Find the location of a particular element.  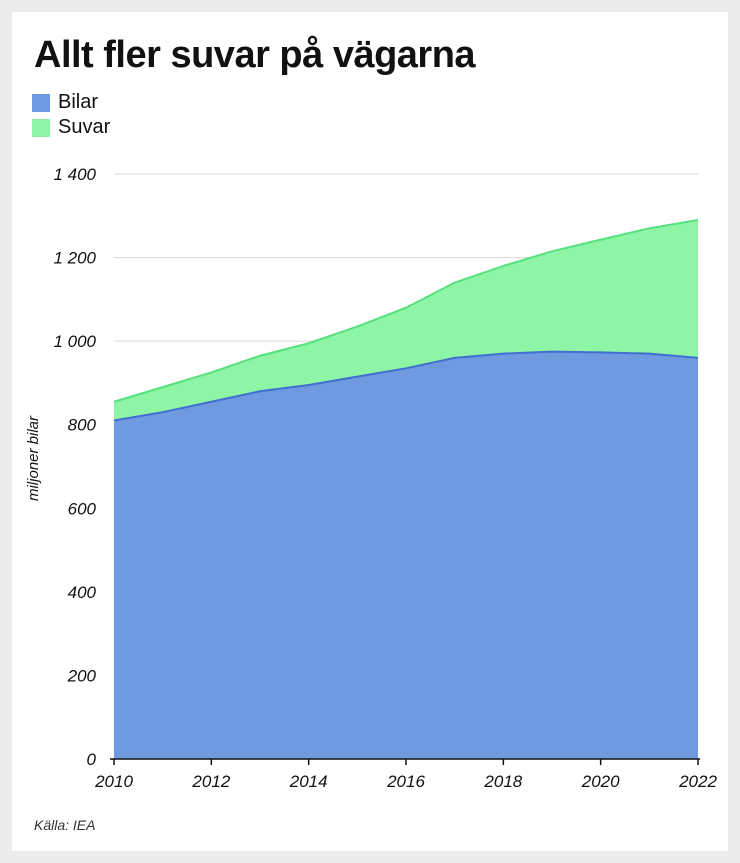

chart-title: Allt fler suvar på vägarna is located at coordinates (255, 55).